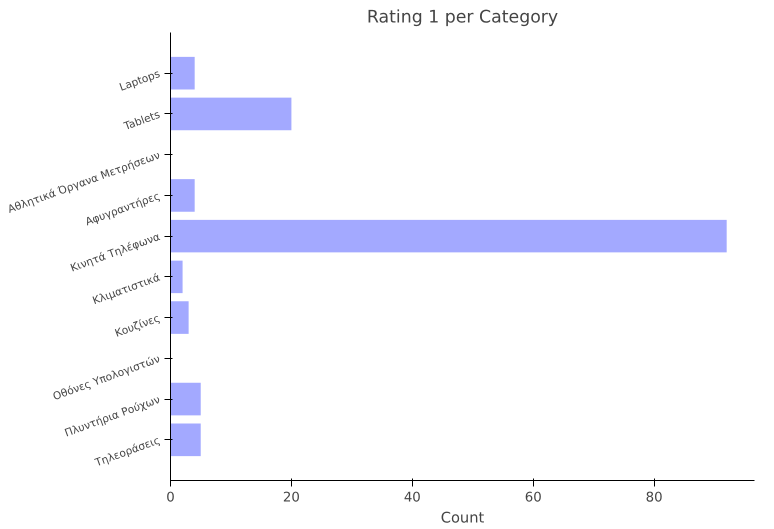  What do you see at coordinates (462, 18) in the screenshot?
I see `chart-title: Rating 1 per Category` at bounding box center [462, 18].